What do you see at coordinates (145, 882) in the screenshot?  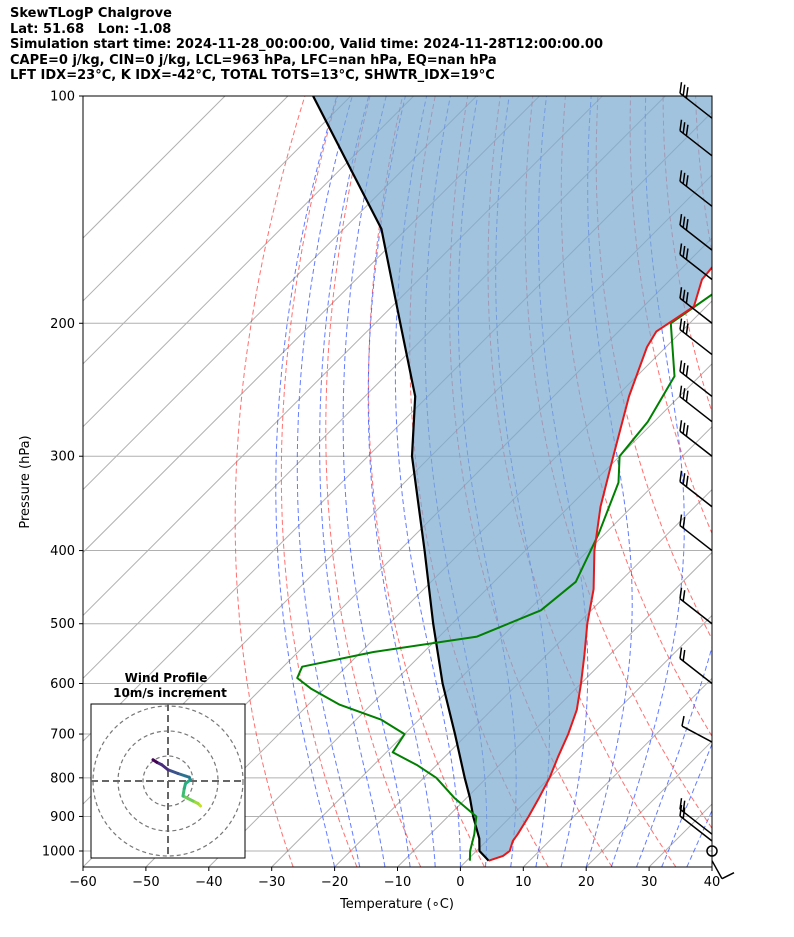 I see `x-tick-label: −50` at bounding box center [145, 882].